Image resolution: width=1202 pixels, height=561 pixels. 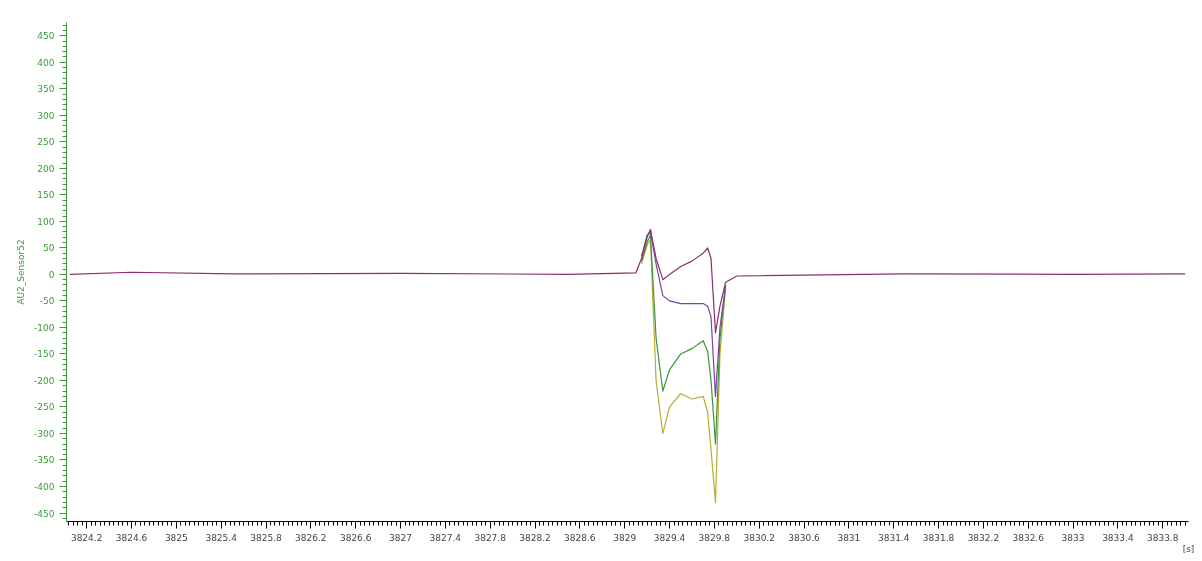 I want to click on x-tick-label: 3831, so click(x=849, y=537).